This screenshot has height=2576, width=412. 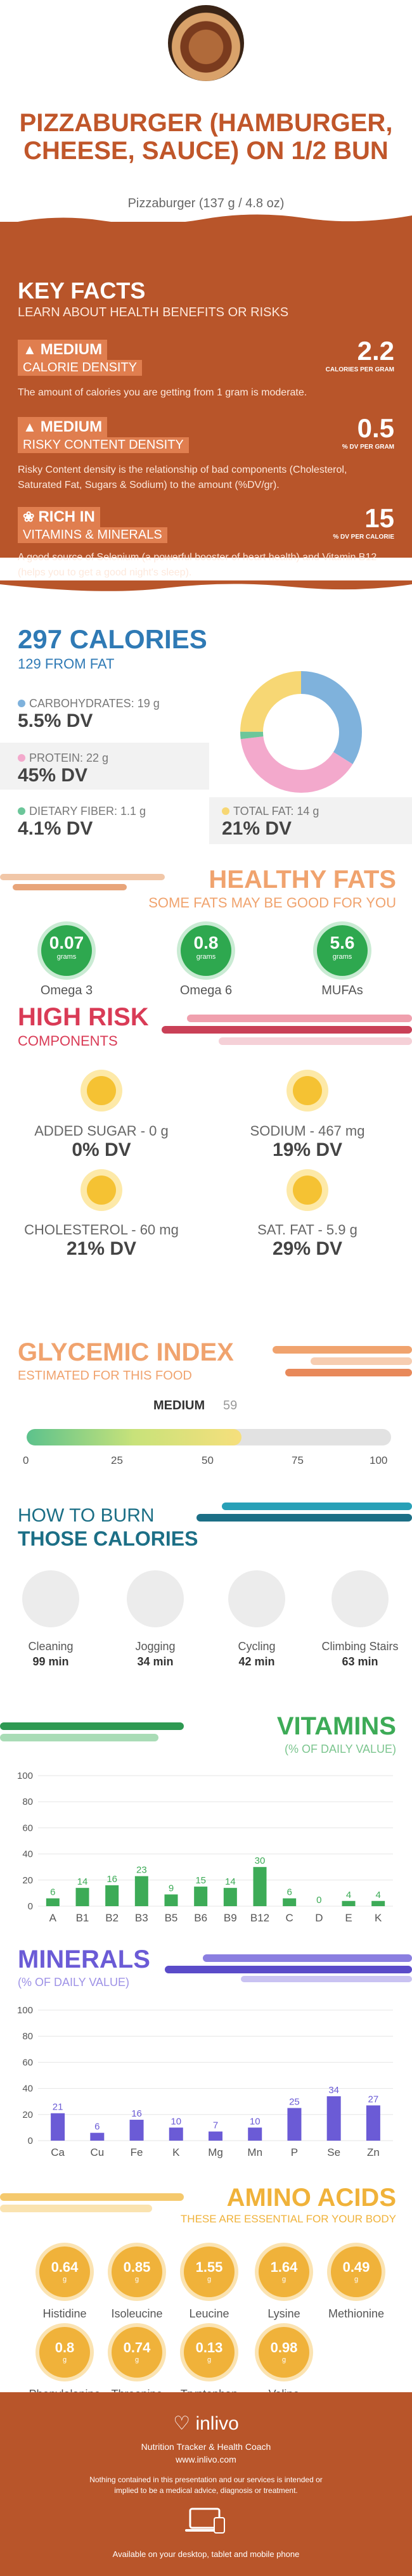 What do you see at coordinates (257, 1646) in the screenshot?
I see `burn-label: Cycling` at bounding box center [257, 1646].